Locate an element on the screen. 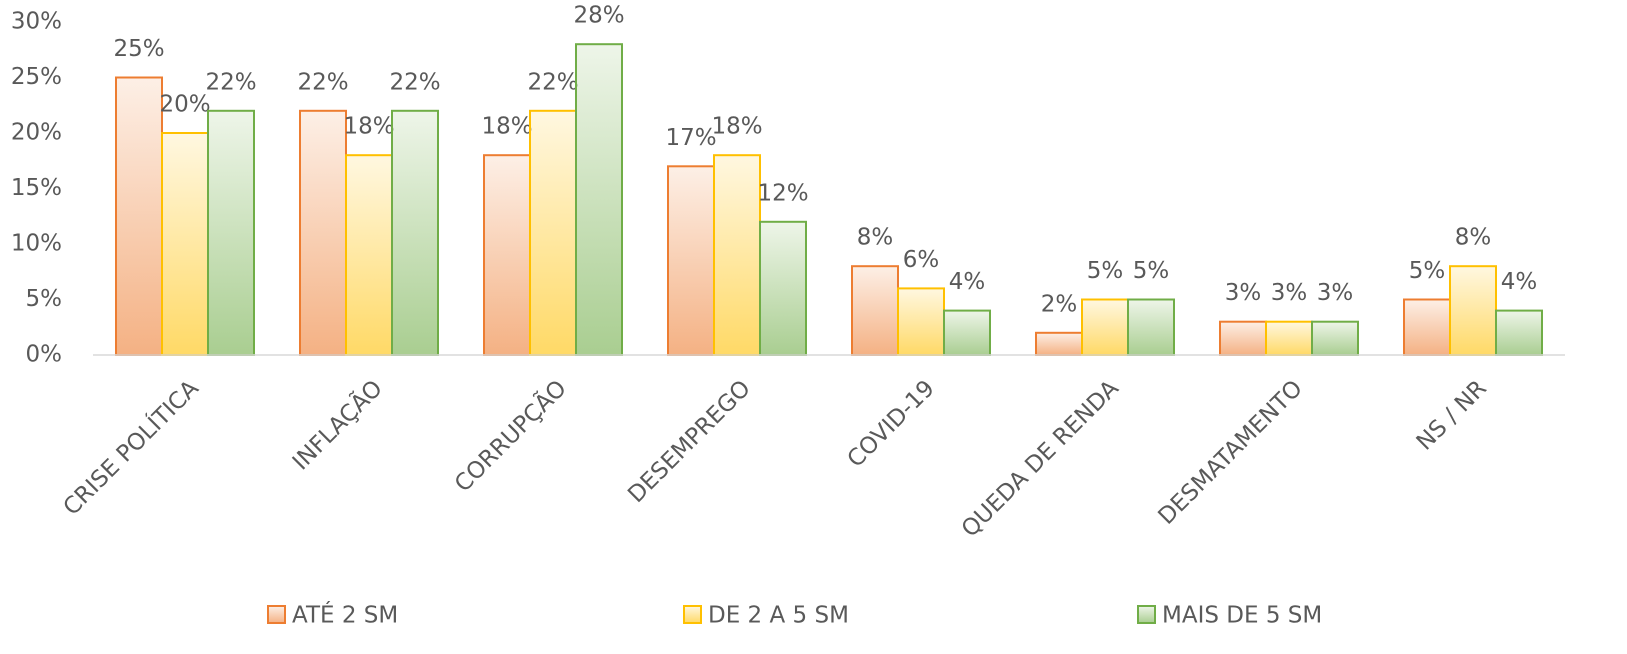  legend-label: DE 2 A 5 SM is located at coordinates (778, 616).